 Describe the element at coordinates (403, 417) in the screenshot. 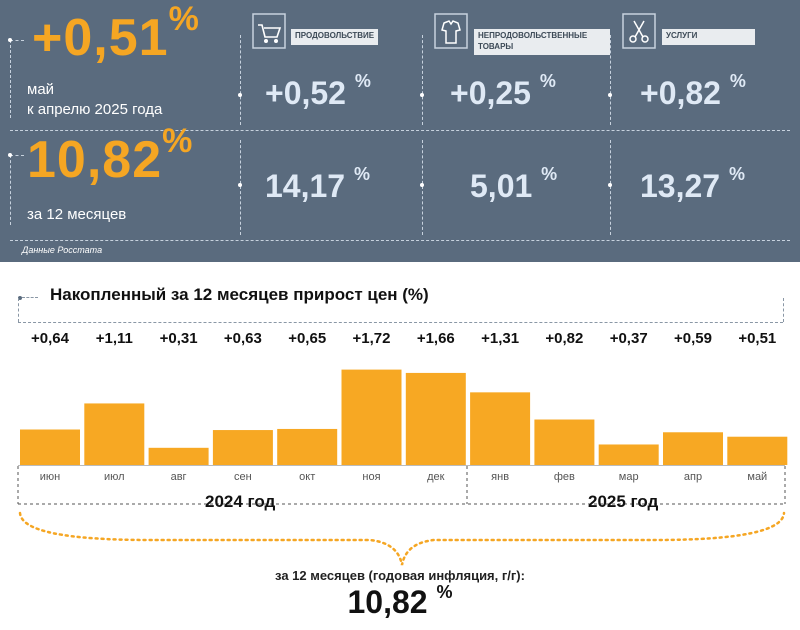

I see `bar-chart` at that location.